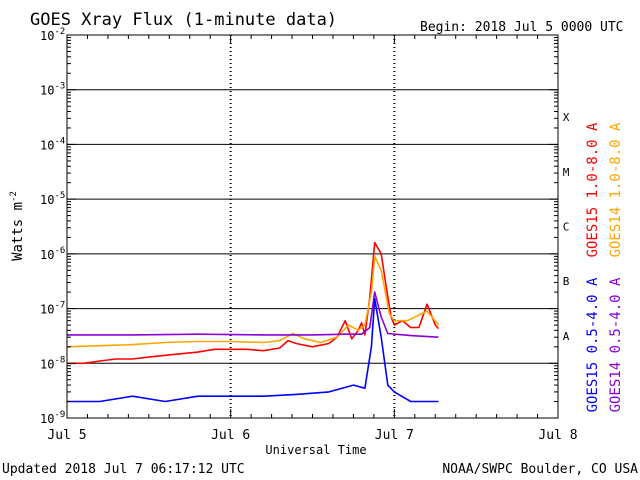 The width and height of the screenshot is (640, 480). Describe the element at coordinates (52, 309) in the screenshot. I see `y-tick-label: 10⁻⁷` at that location.